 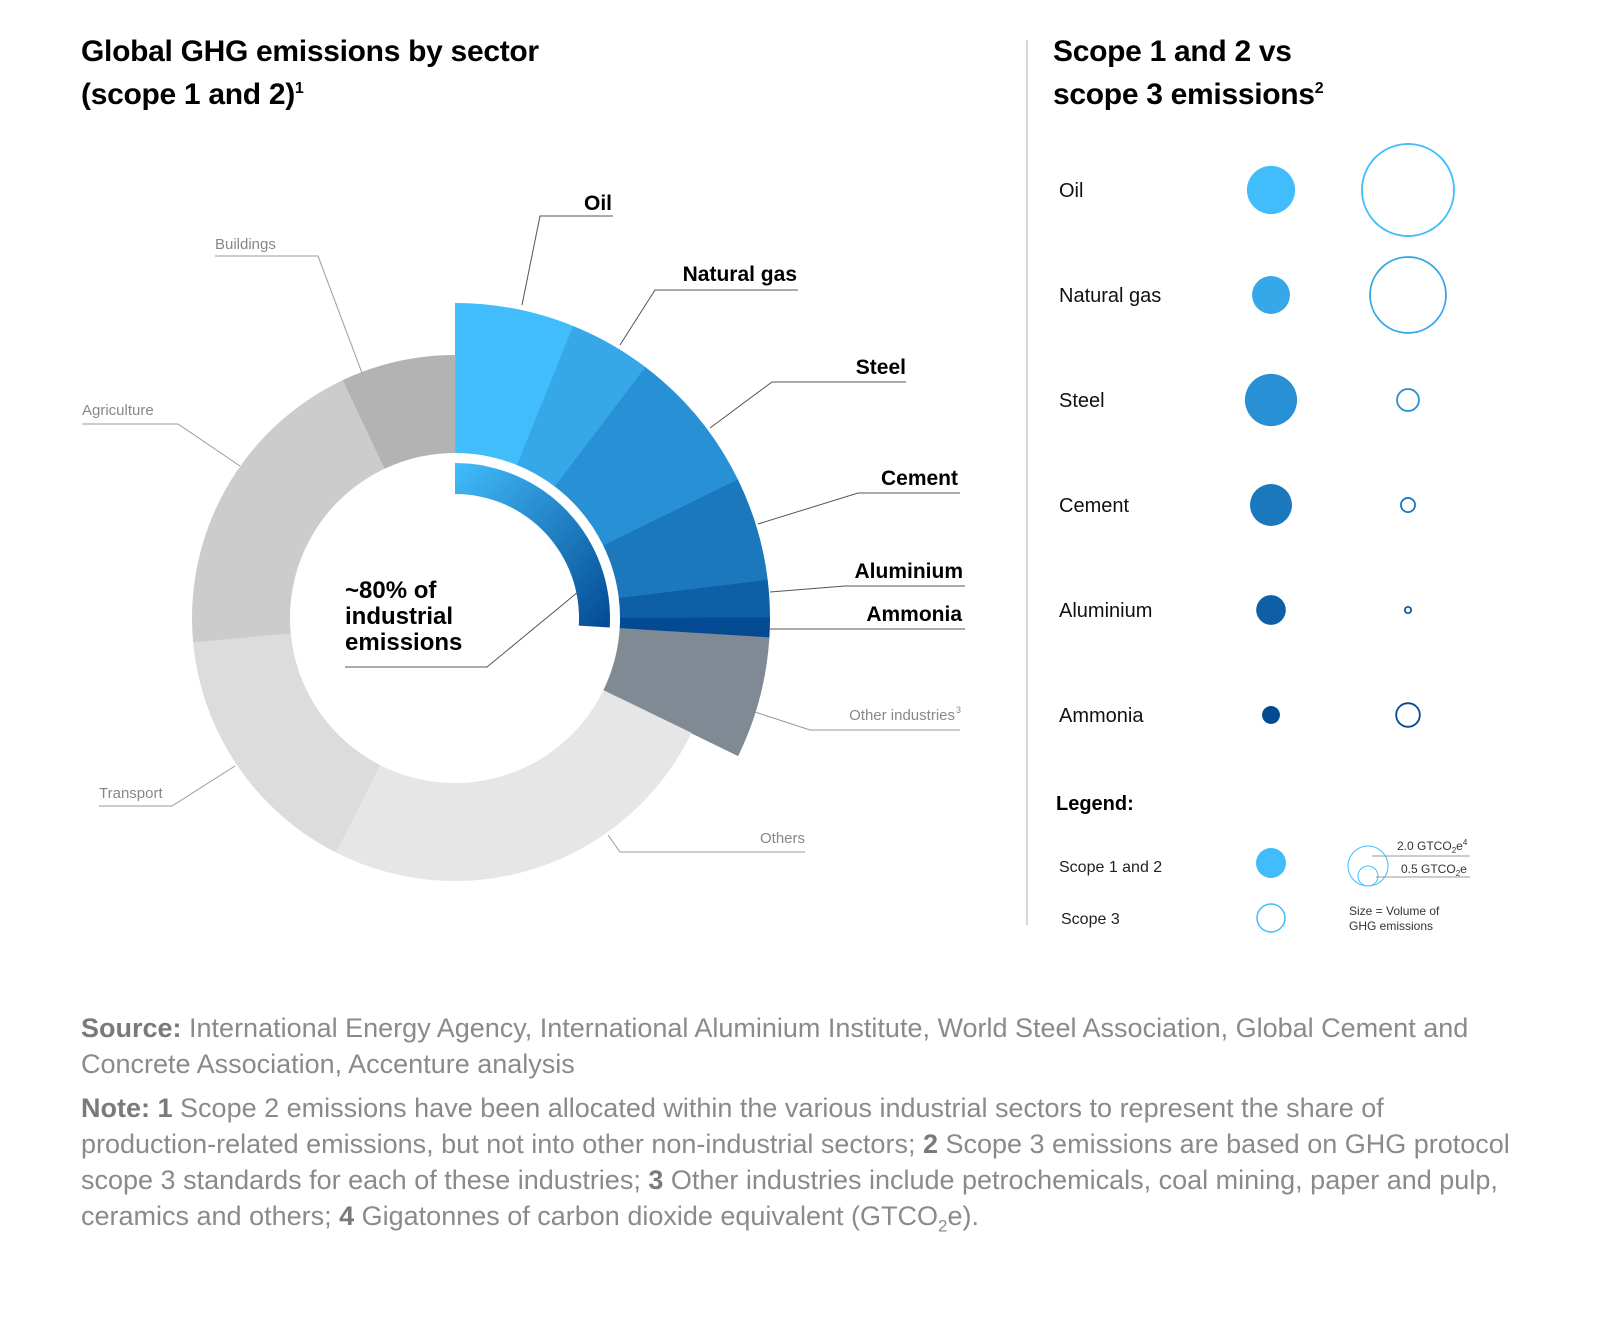 I want to click on center-label-line-2: industrial, so click(x=399, y=616).